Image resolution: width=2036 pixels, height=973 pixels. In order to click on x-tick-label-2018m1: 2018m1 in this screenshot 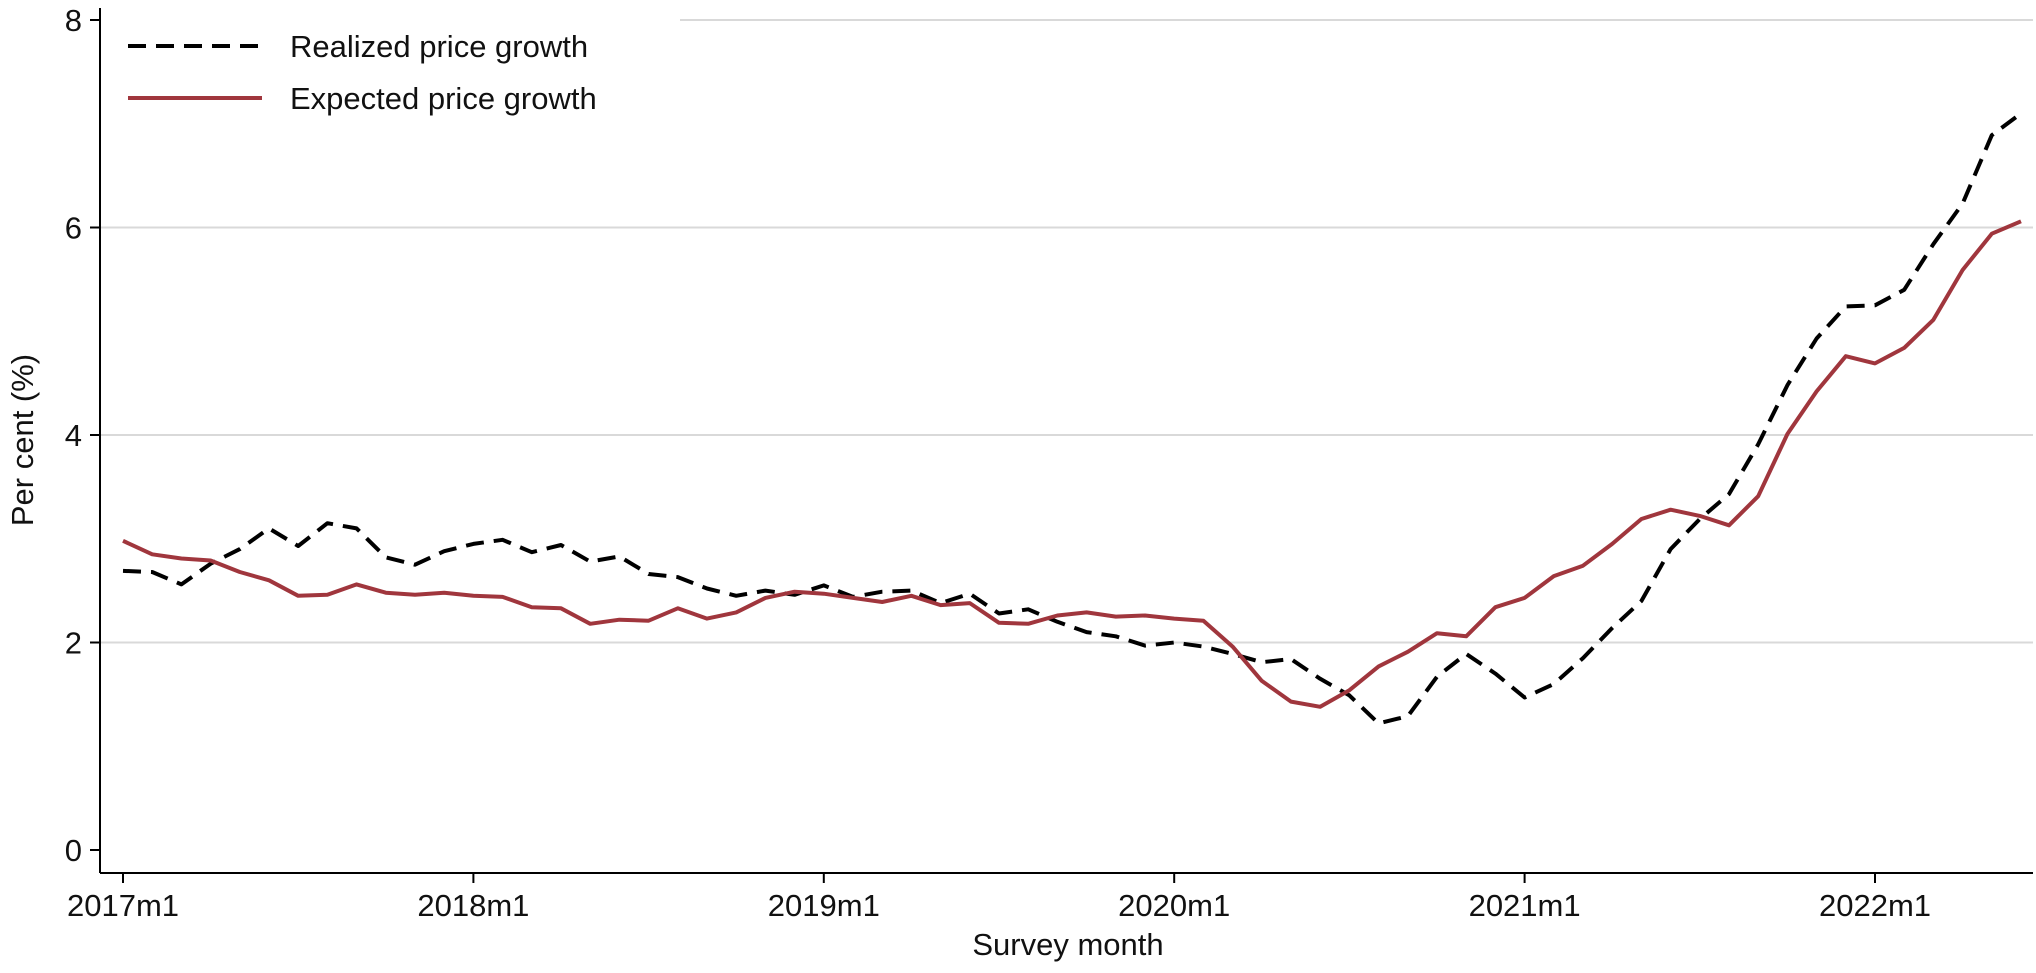, I will do `click(473, 905)`.